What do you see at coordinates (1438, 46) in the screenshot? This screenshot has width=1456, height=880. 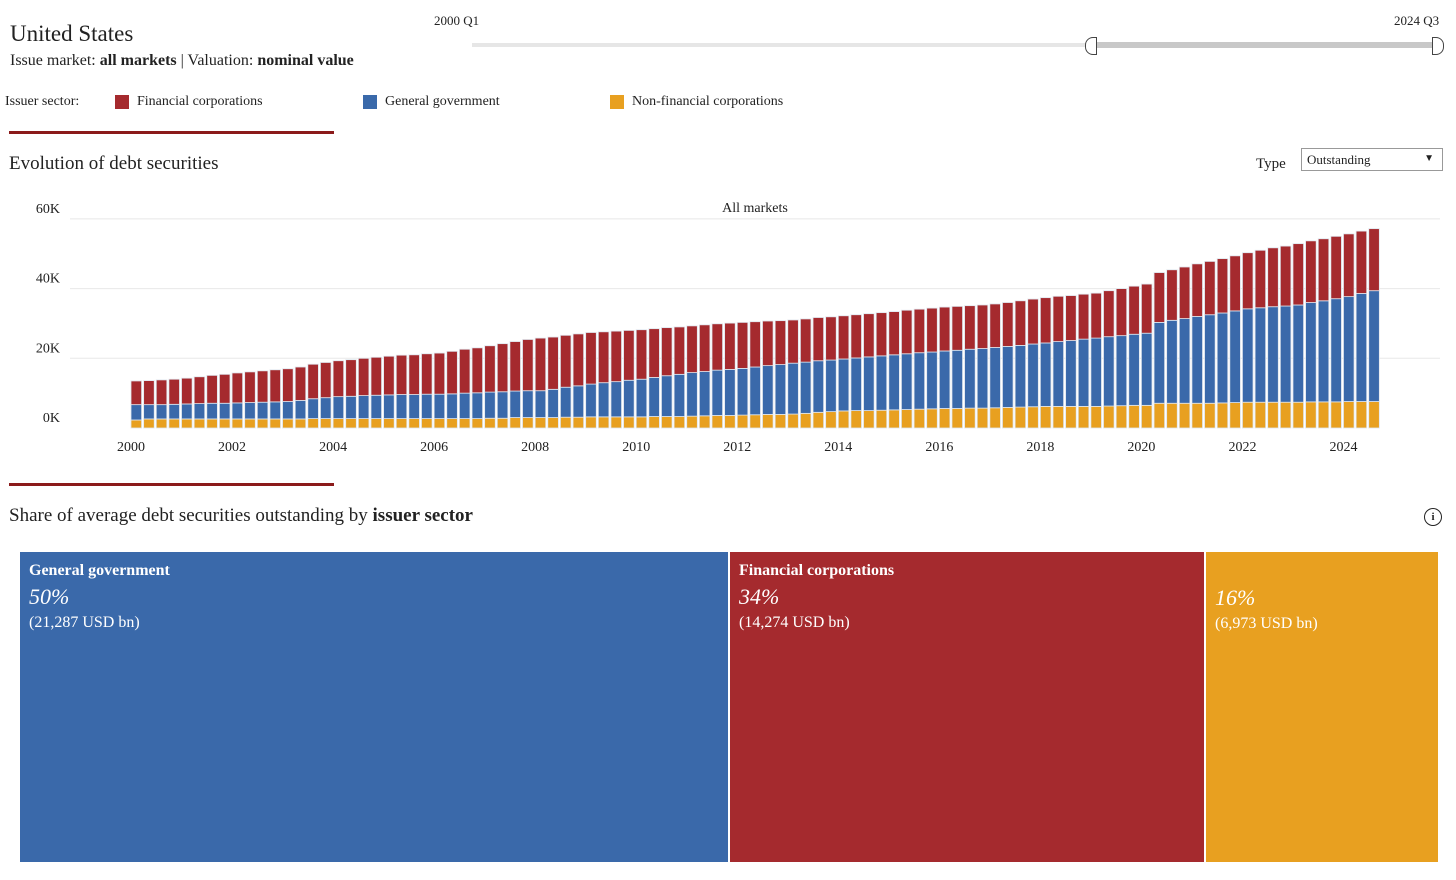 I see `slider-end-handle` at bounding box center [1438, 46].